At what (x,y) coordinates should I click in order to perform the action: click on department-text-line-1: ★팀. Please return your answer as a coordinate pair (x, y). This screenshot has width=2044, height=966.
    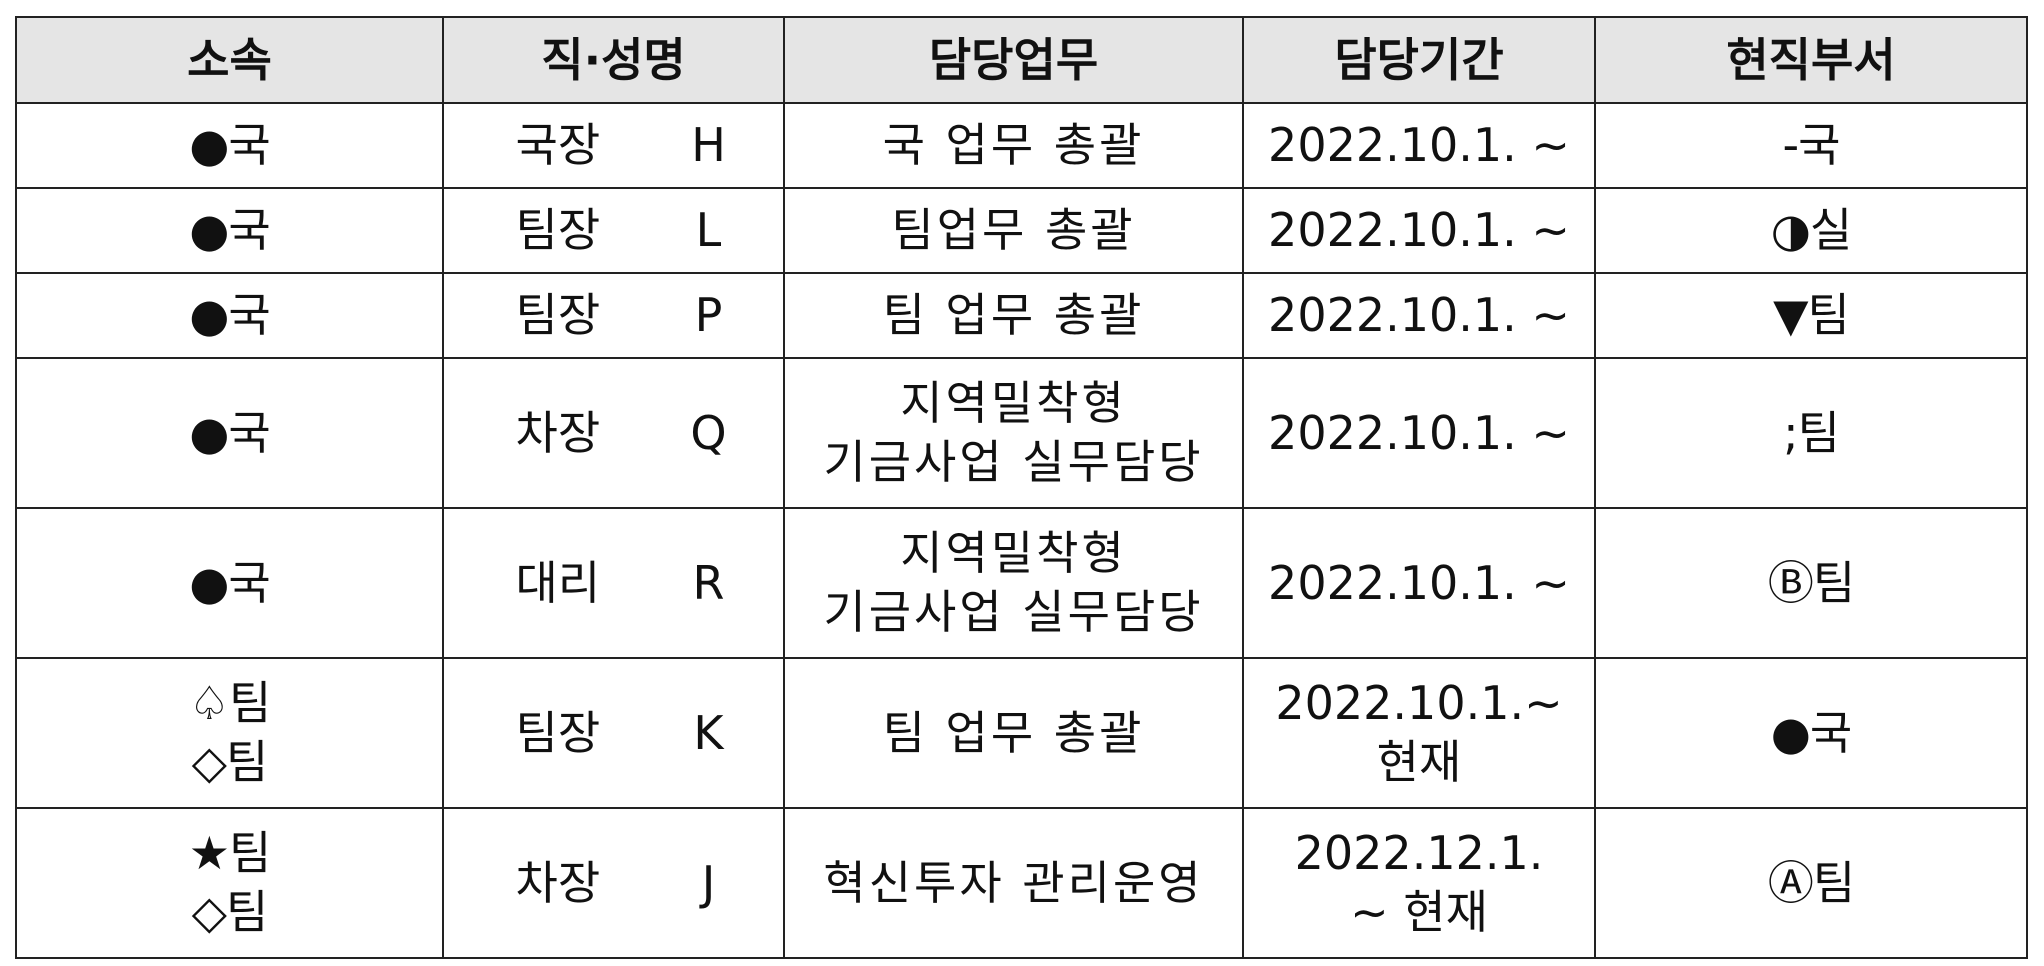
    Looking at the image, I should click on (230, 853).